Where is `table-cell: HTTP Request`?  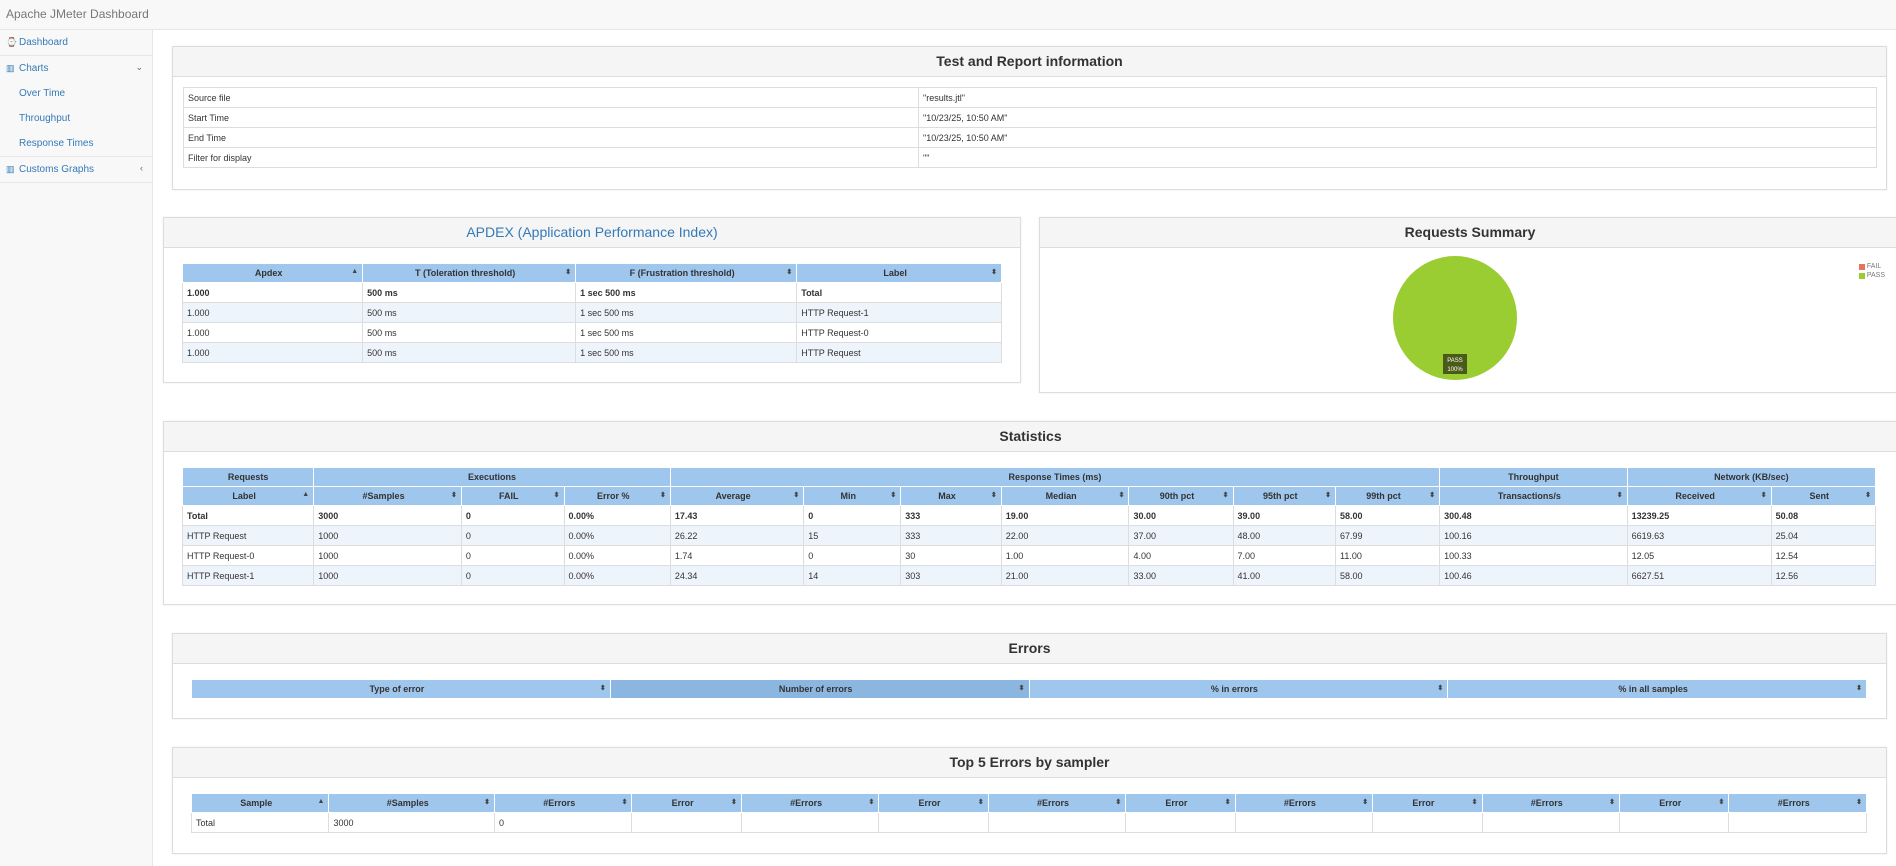 table-cell: HTTP Request is located at coordinates (899, 352).